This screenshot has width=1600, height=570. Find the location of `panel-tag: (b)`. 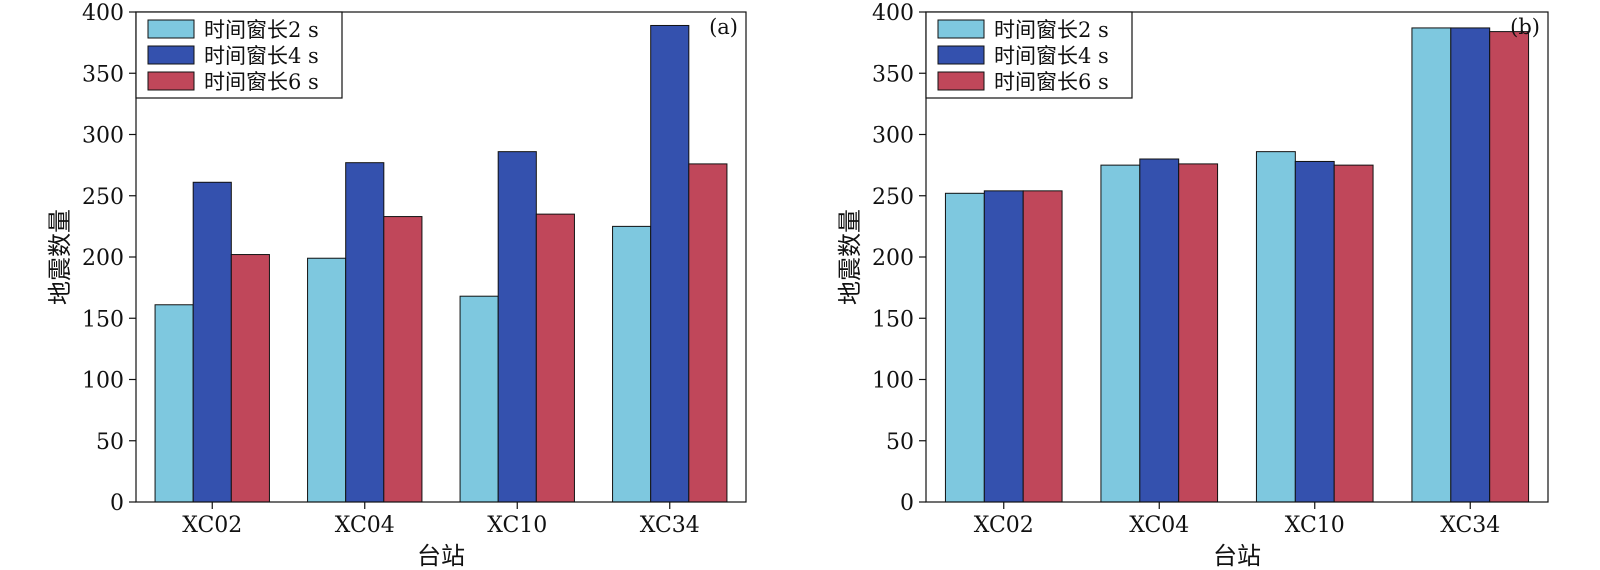

panel-tag: (b) is located at coordinates (1525, 27).